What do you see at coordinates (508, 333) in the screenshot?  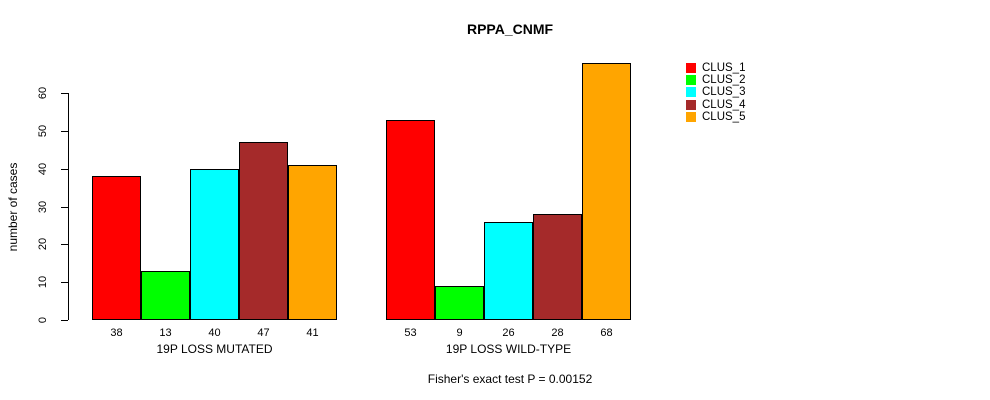 I see `bar-value-label: 26` at bounding box center [508, 333].